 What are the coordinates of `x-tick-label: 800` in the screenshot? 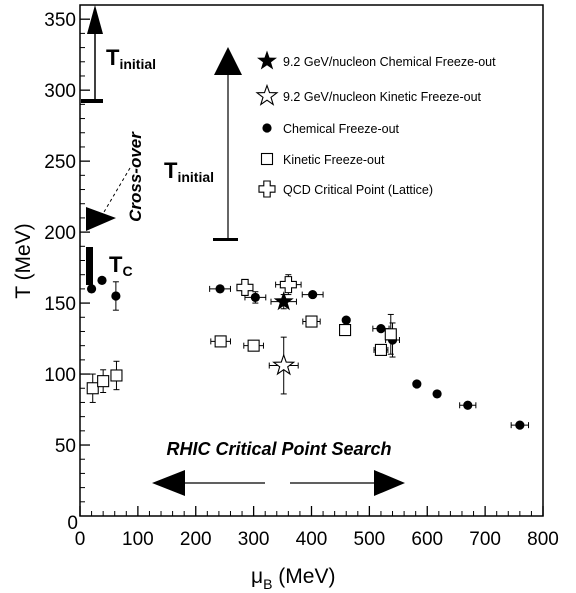 It's located at (543, 539).